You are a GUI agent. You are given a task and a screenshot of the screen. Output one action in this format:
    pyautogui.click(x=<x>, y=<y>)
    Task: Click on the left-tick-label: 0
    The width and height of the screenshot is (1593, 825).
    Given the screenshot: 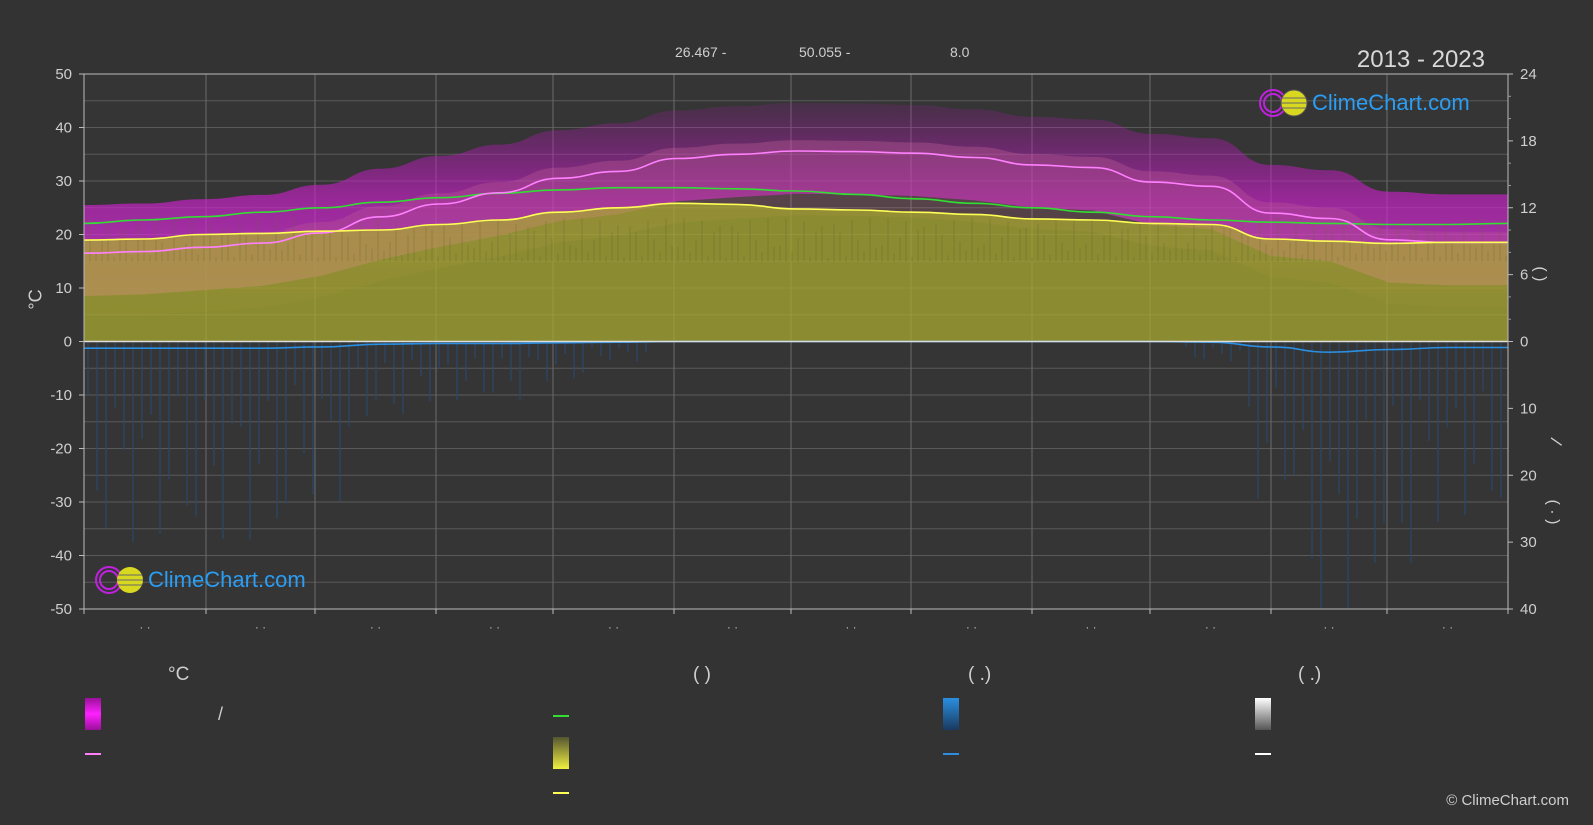 What is the action you would take?
    pyautogui.click(x=68, y=342)
    